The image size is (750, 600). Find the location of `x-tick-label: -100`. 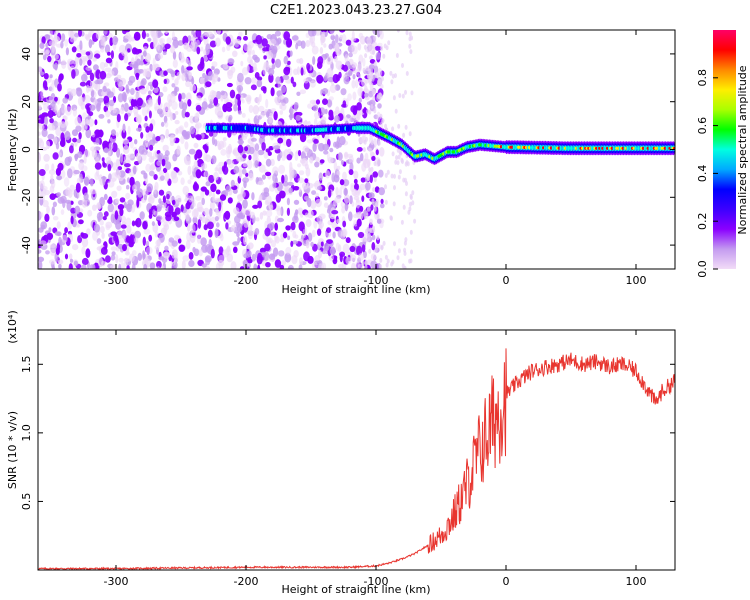

x-tick-label: -100 is located at coordinates (376, 280).